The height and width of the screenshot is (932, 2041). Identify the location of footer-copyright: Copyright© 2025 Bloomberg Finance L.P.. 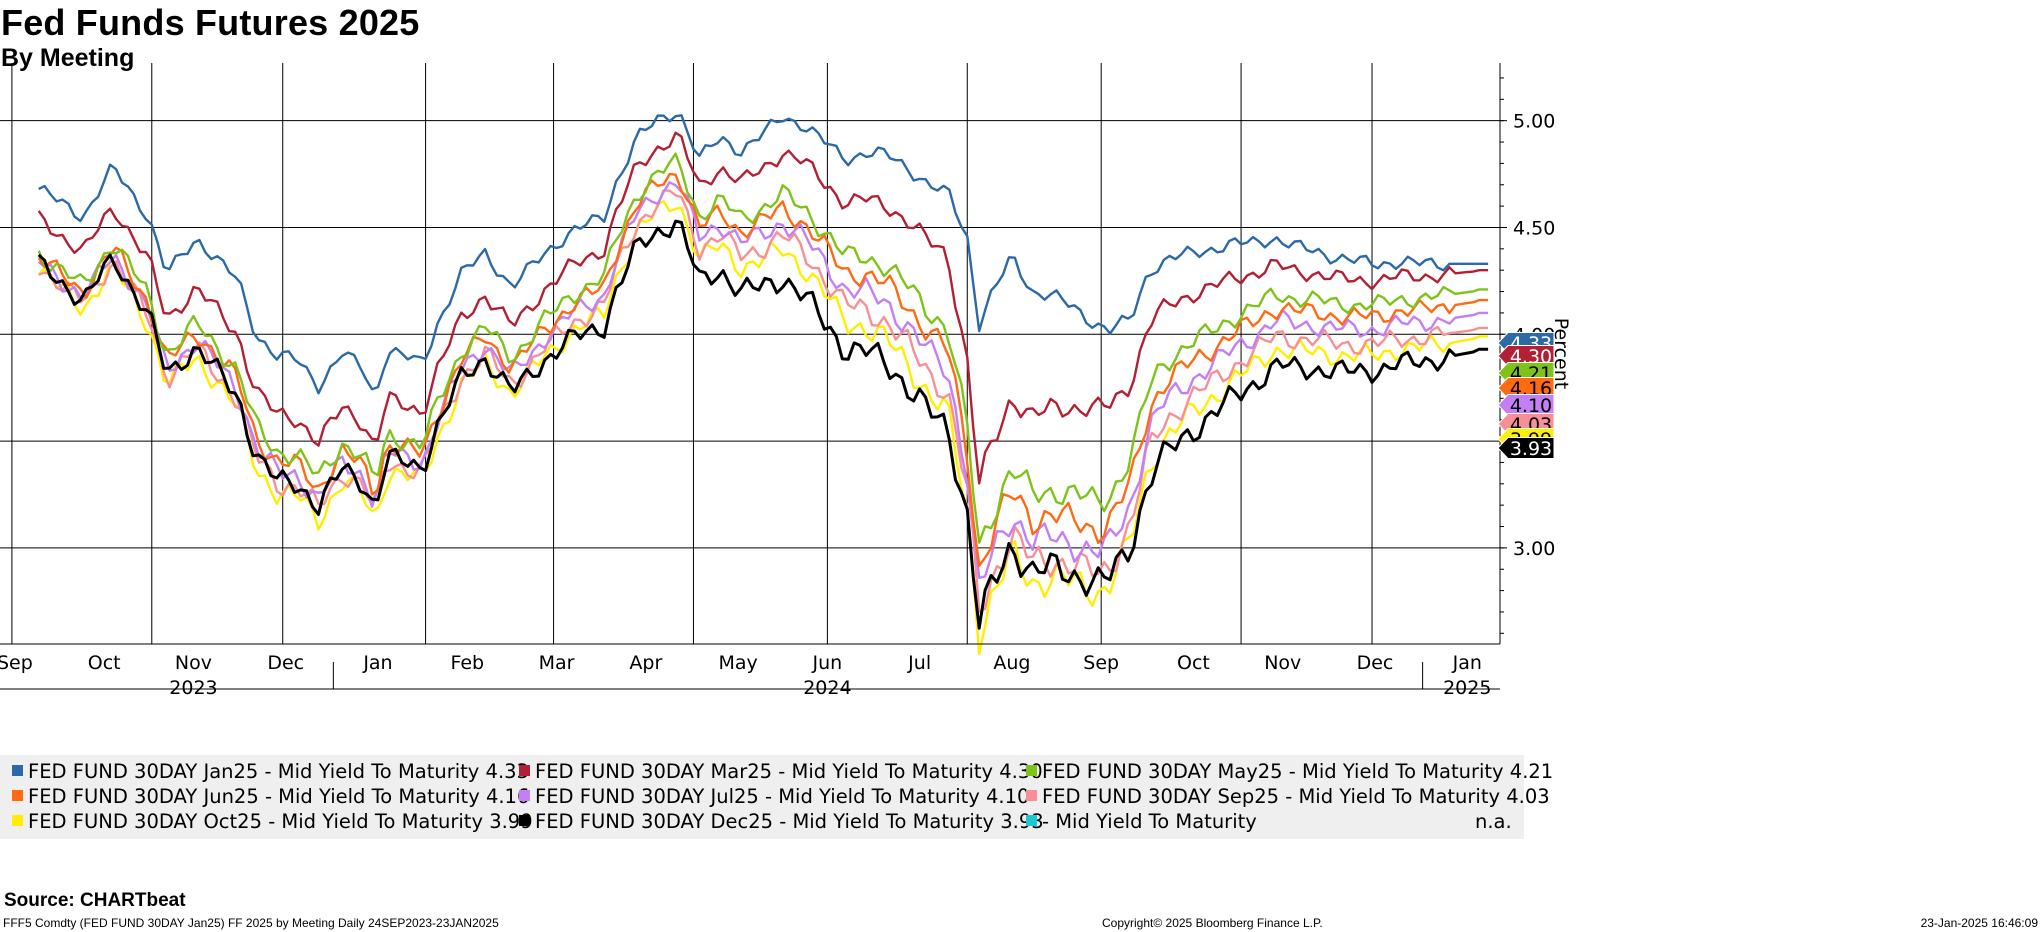
(1212, 923).